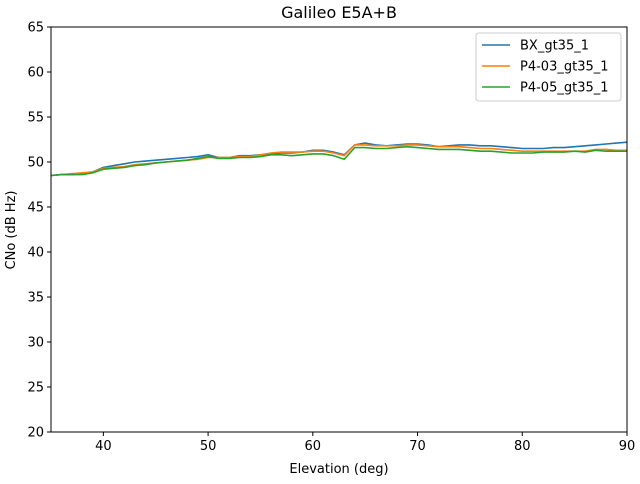  Describe the element at coordinates (313, 446) in the screenshot. I see `x-tick-label: 60` at that location.